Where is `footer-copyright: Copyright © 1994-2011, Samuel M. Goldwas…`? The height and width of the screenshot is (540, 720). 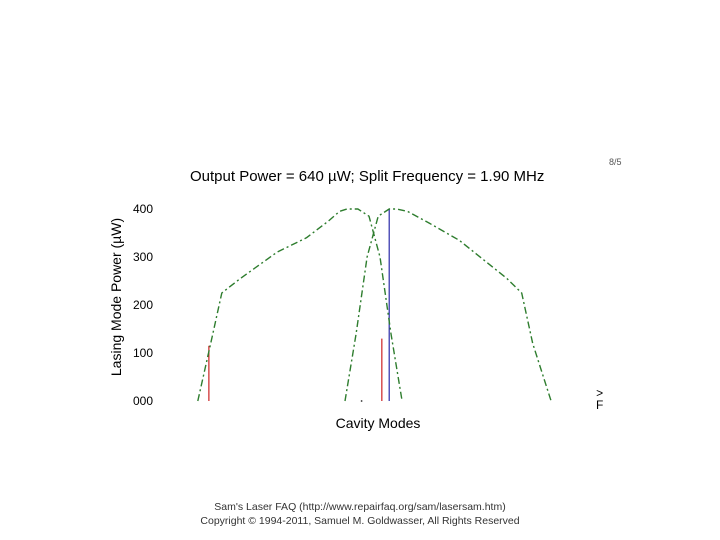
footer-copyright: Copyright © 1994-2011, Samuel M. Goldwas… is located at coordinates (360, 521).